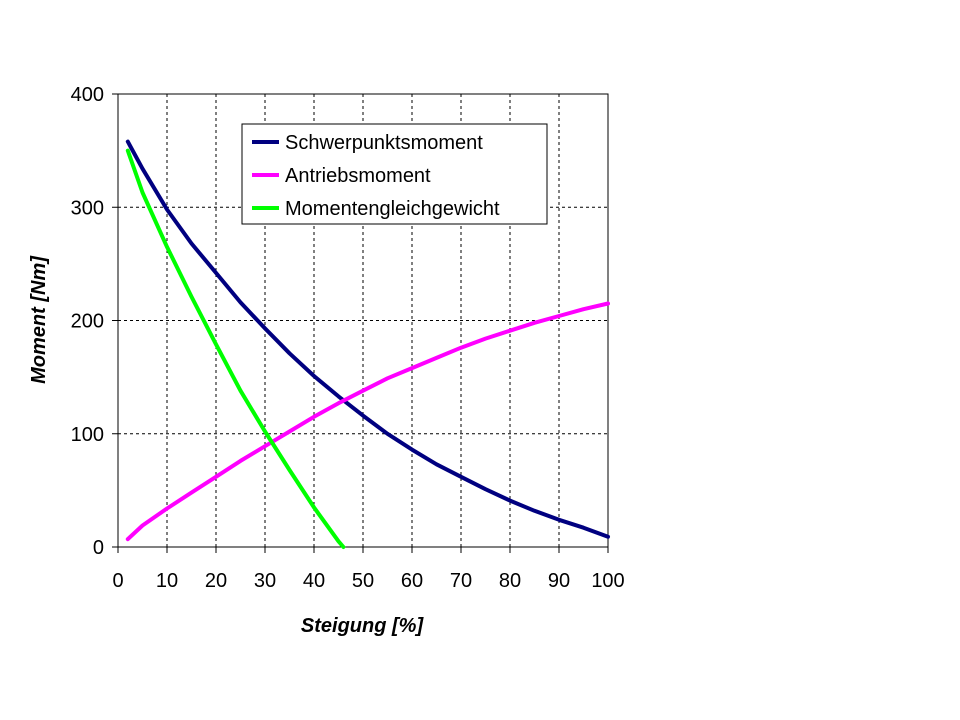 The width and height of the screenshot is (960, 720). Describe the element at coordinates (510, 581) in the screenshot. I see `x-tick-label: 80` at that location.